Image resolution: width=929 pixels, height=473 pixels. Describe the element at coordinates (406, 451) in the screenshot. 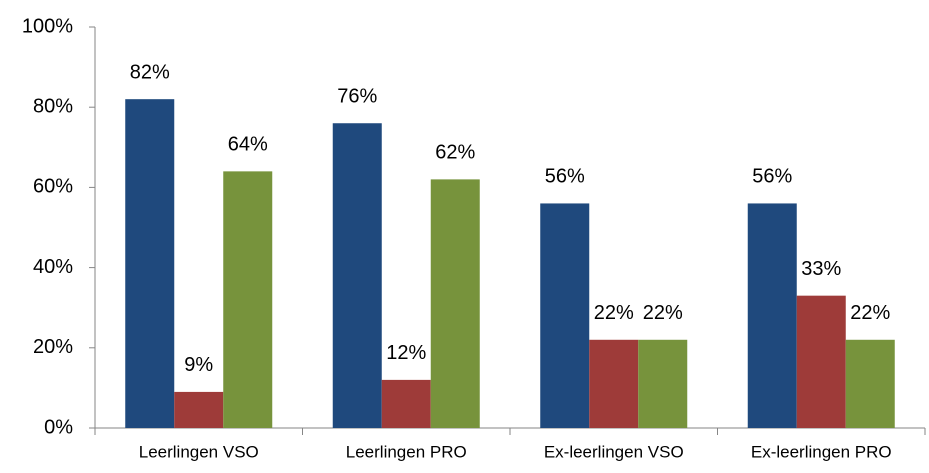

I see `x-tick-label: Leerlingen PRO` at that location.